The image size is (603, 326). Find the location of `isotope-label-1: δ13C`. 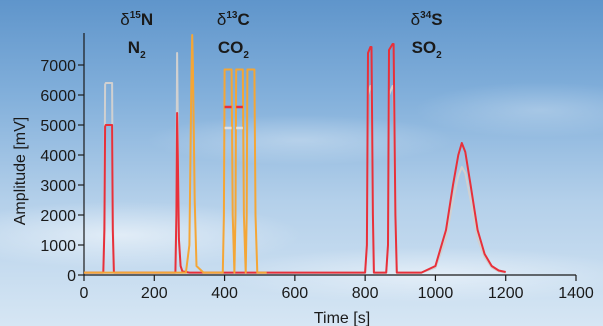

isotope-label-1: δ13C is located at coordinates (233, 19).